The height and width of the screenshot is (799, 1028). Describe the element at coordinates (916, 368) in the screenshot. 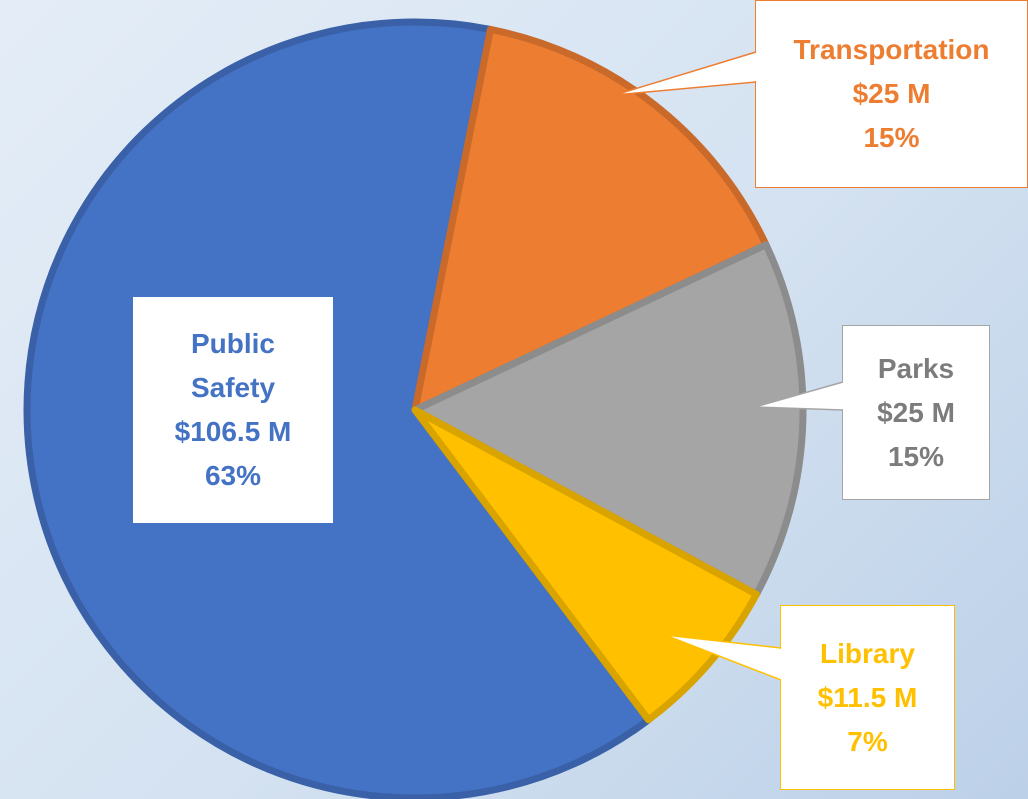

I see `category-label: Parks` at that location.